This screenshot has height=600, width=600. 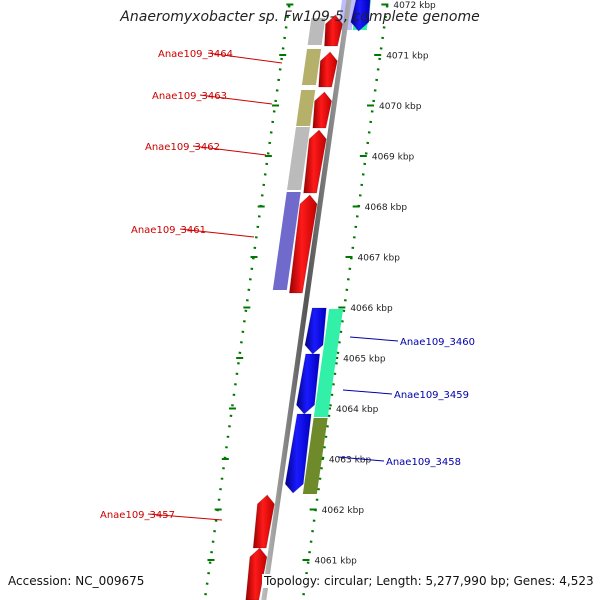 I want to click on cog-shade-olive, so click(x=315, y=456).